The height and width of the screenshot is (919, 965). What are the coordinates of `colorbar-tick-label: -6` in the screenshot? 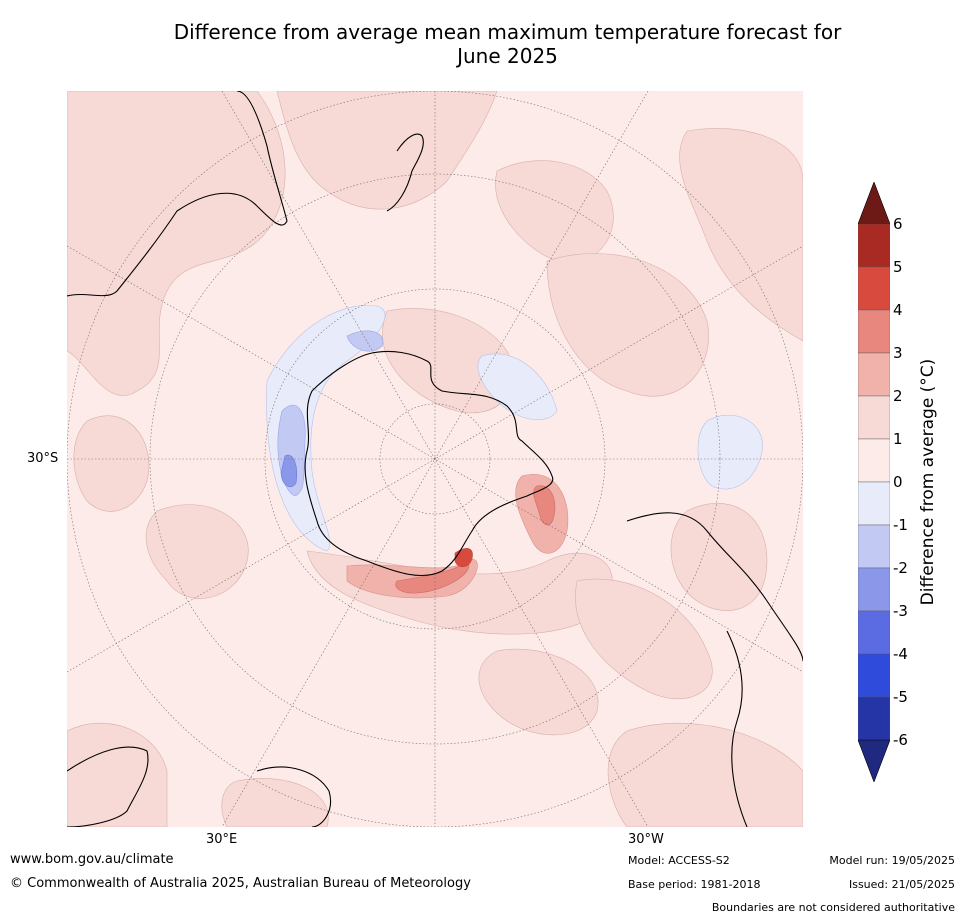 It's located at (900, 740).